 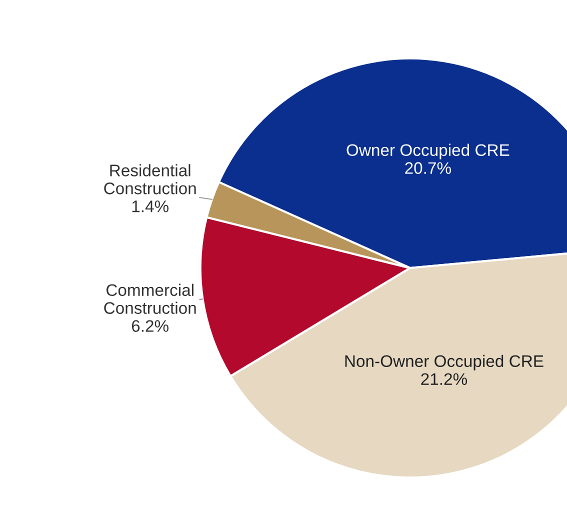 What do you see at coordinates (428, 152) in the screenshot?
I see `slice-label: Owner Occupied CRE` at bounding box center [428, 152].